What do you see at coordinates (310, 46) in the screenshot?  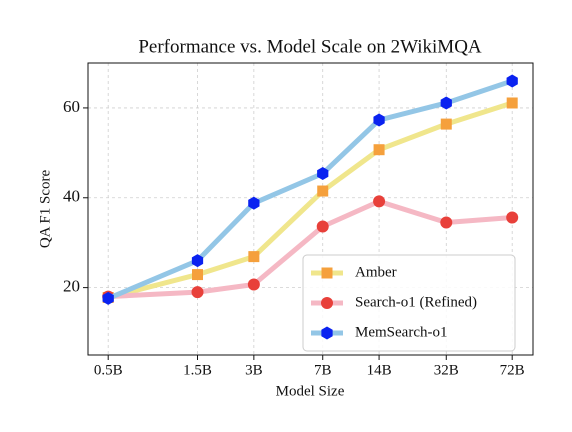 I see `chart-title: Performance vs. Model Scale on 2WikiMQA` at bounding box center [310, 46].